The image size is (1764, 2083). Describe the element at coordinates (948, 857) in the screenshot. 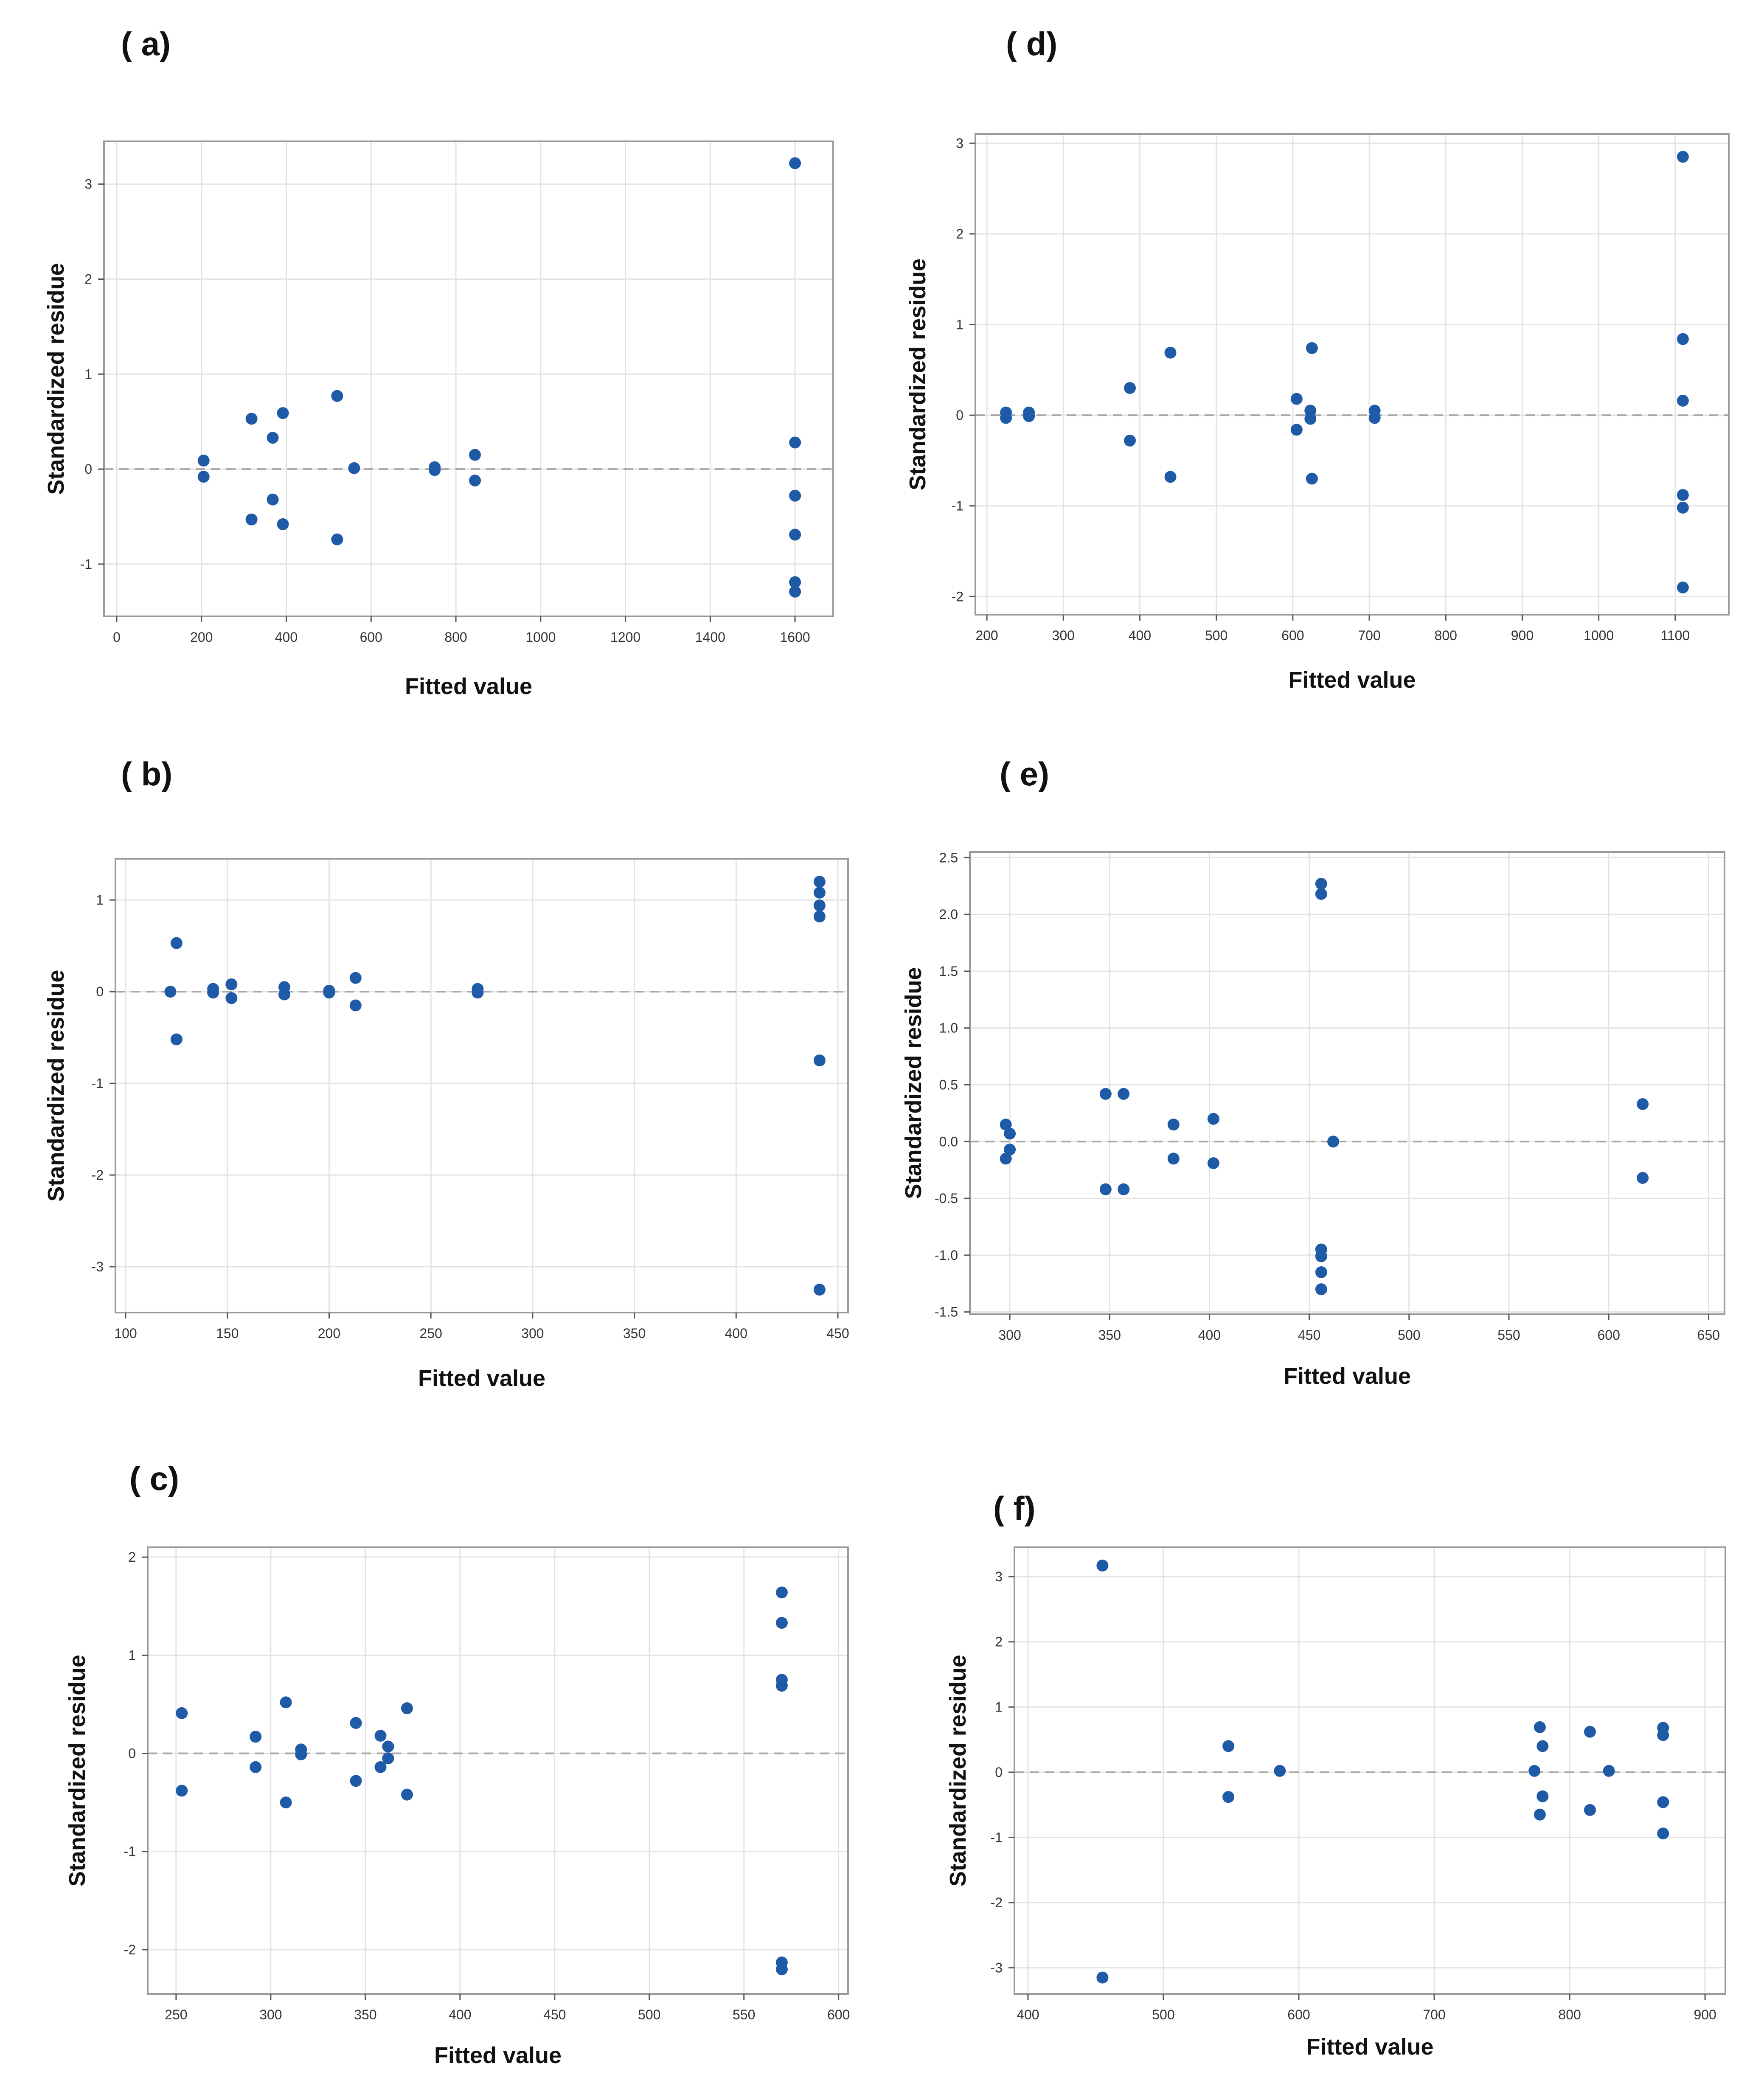

I see `y-tick-label: 2.5` at that location.